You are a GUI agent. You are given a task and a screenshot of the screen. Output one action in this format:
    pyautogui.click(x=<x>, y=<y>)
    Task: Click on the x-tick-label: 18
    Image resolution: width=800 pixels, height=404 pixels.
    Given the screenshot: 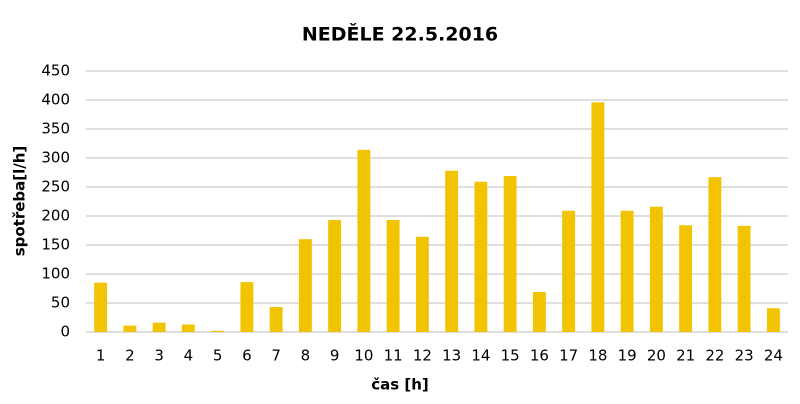 What is the action you would take?
    pyautogui.click(x=597, y=356)
    